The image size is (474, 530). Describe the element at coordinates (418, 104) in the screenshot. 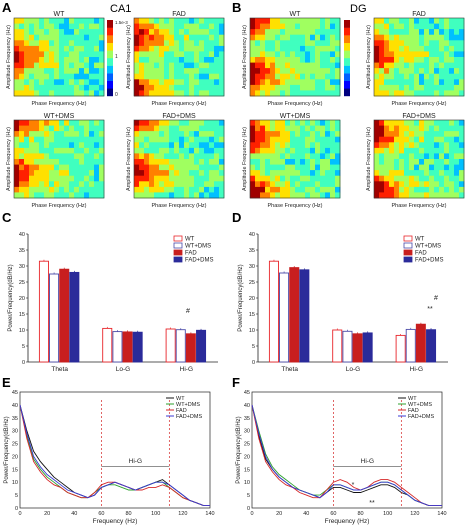

I see `heatmap-dg-fad-xlabel: Phase Frequency (Hz)` at that location.